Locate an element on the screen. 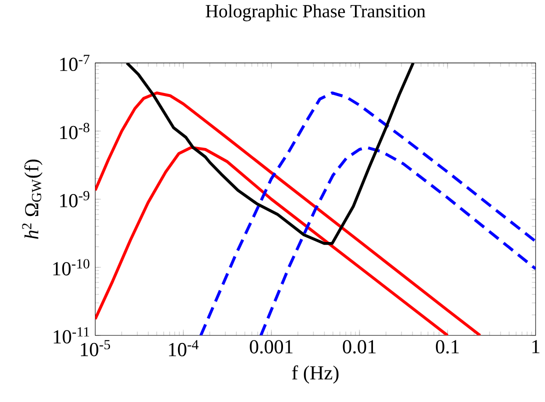 Image resolution: width=545 pixels, height=402 pixels. y-axis-title: h$^{2}$ Ω$_{GW}$(f) is located at coordinates (32, 199).